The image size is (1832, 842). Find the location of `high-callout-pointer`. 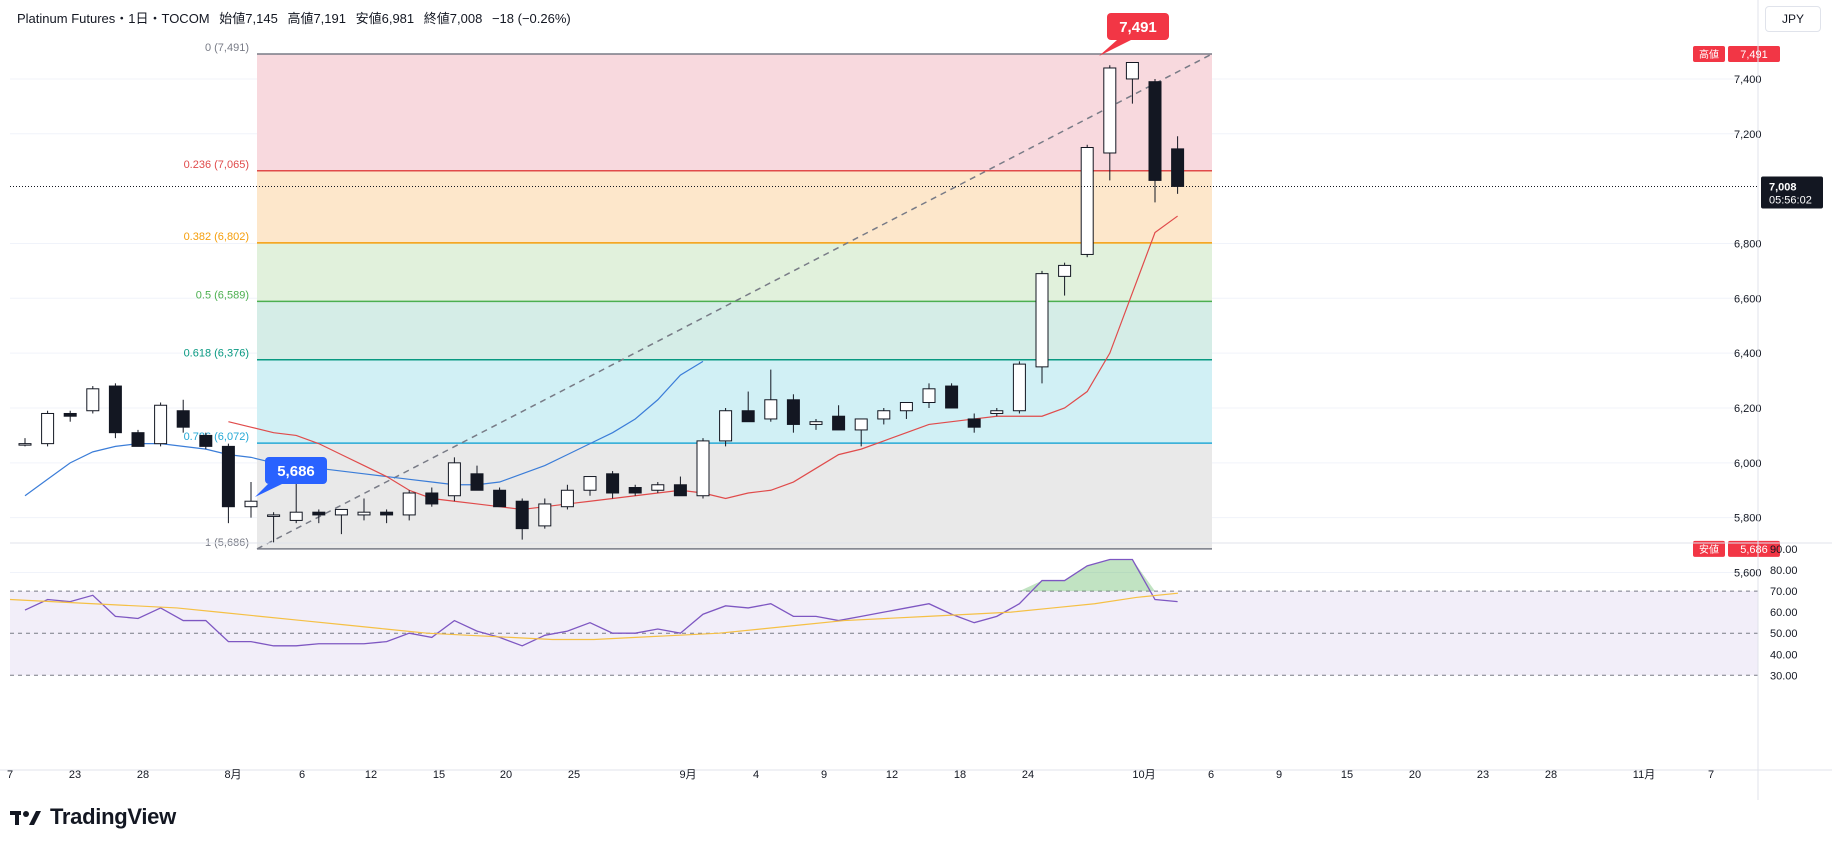

high-callout-pointer is located at coordinates (1115, 48).